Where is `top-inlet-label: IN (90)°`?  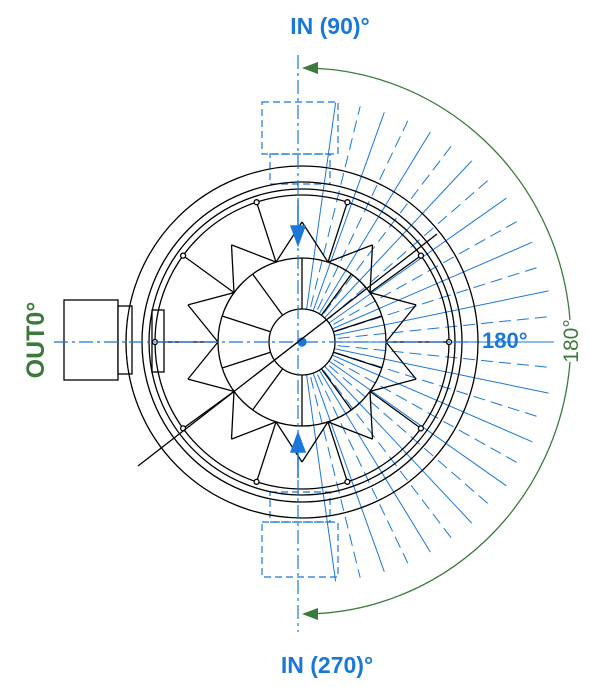
top-inlet-label: IN (90)° is located at coordinates (330, 26).